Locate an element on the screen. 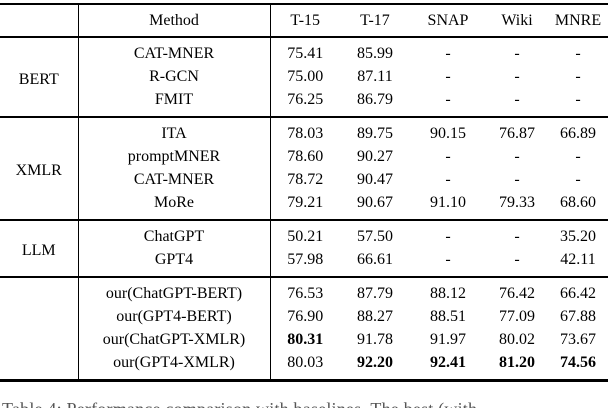 This screenshot has height=418, width=608. value-cell: 79.33 is located at coordinates (517, 202).